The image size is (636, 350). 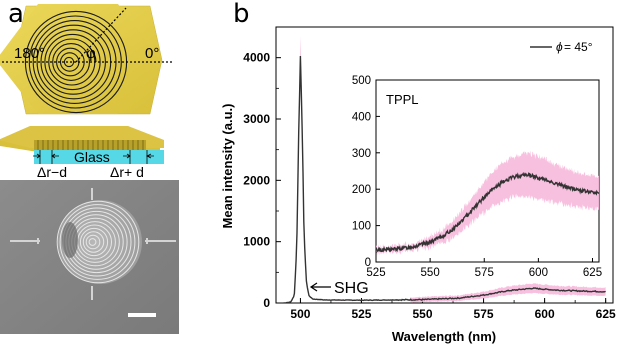 What do you see at coordinates (361, 190) in the screenshot?
I see `inset-y-tick-label: 200` at bounding box center [361, 190].